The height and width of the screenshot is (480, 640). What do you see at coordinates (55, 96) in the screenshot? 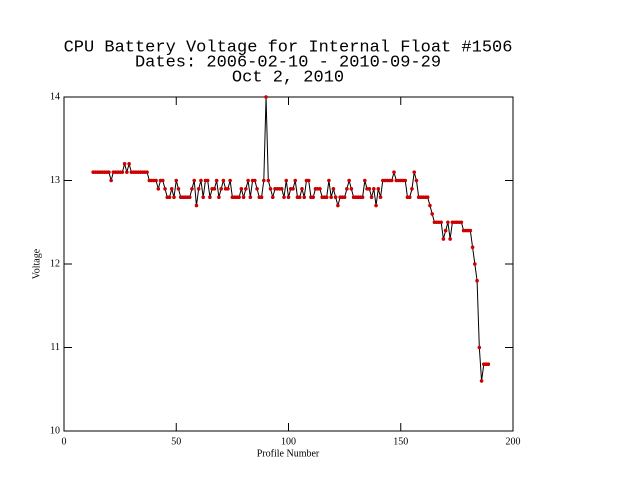
I see `y-tick-label: 14` at bounding box center [55, 96].